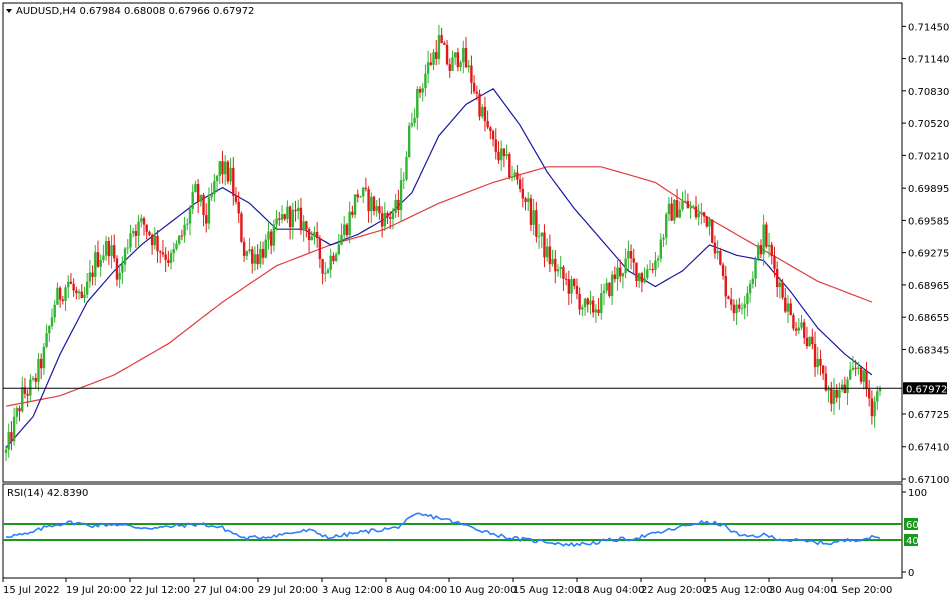  I want to click on price-tick-label: 0.67410, so click(928, 448).